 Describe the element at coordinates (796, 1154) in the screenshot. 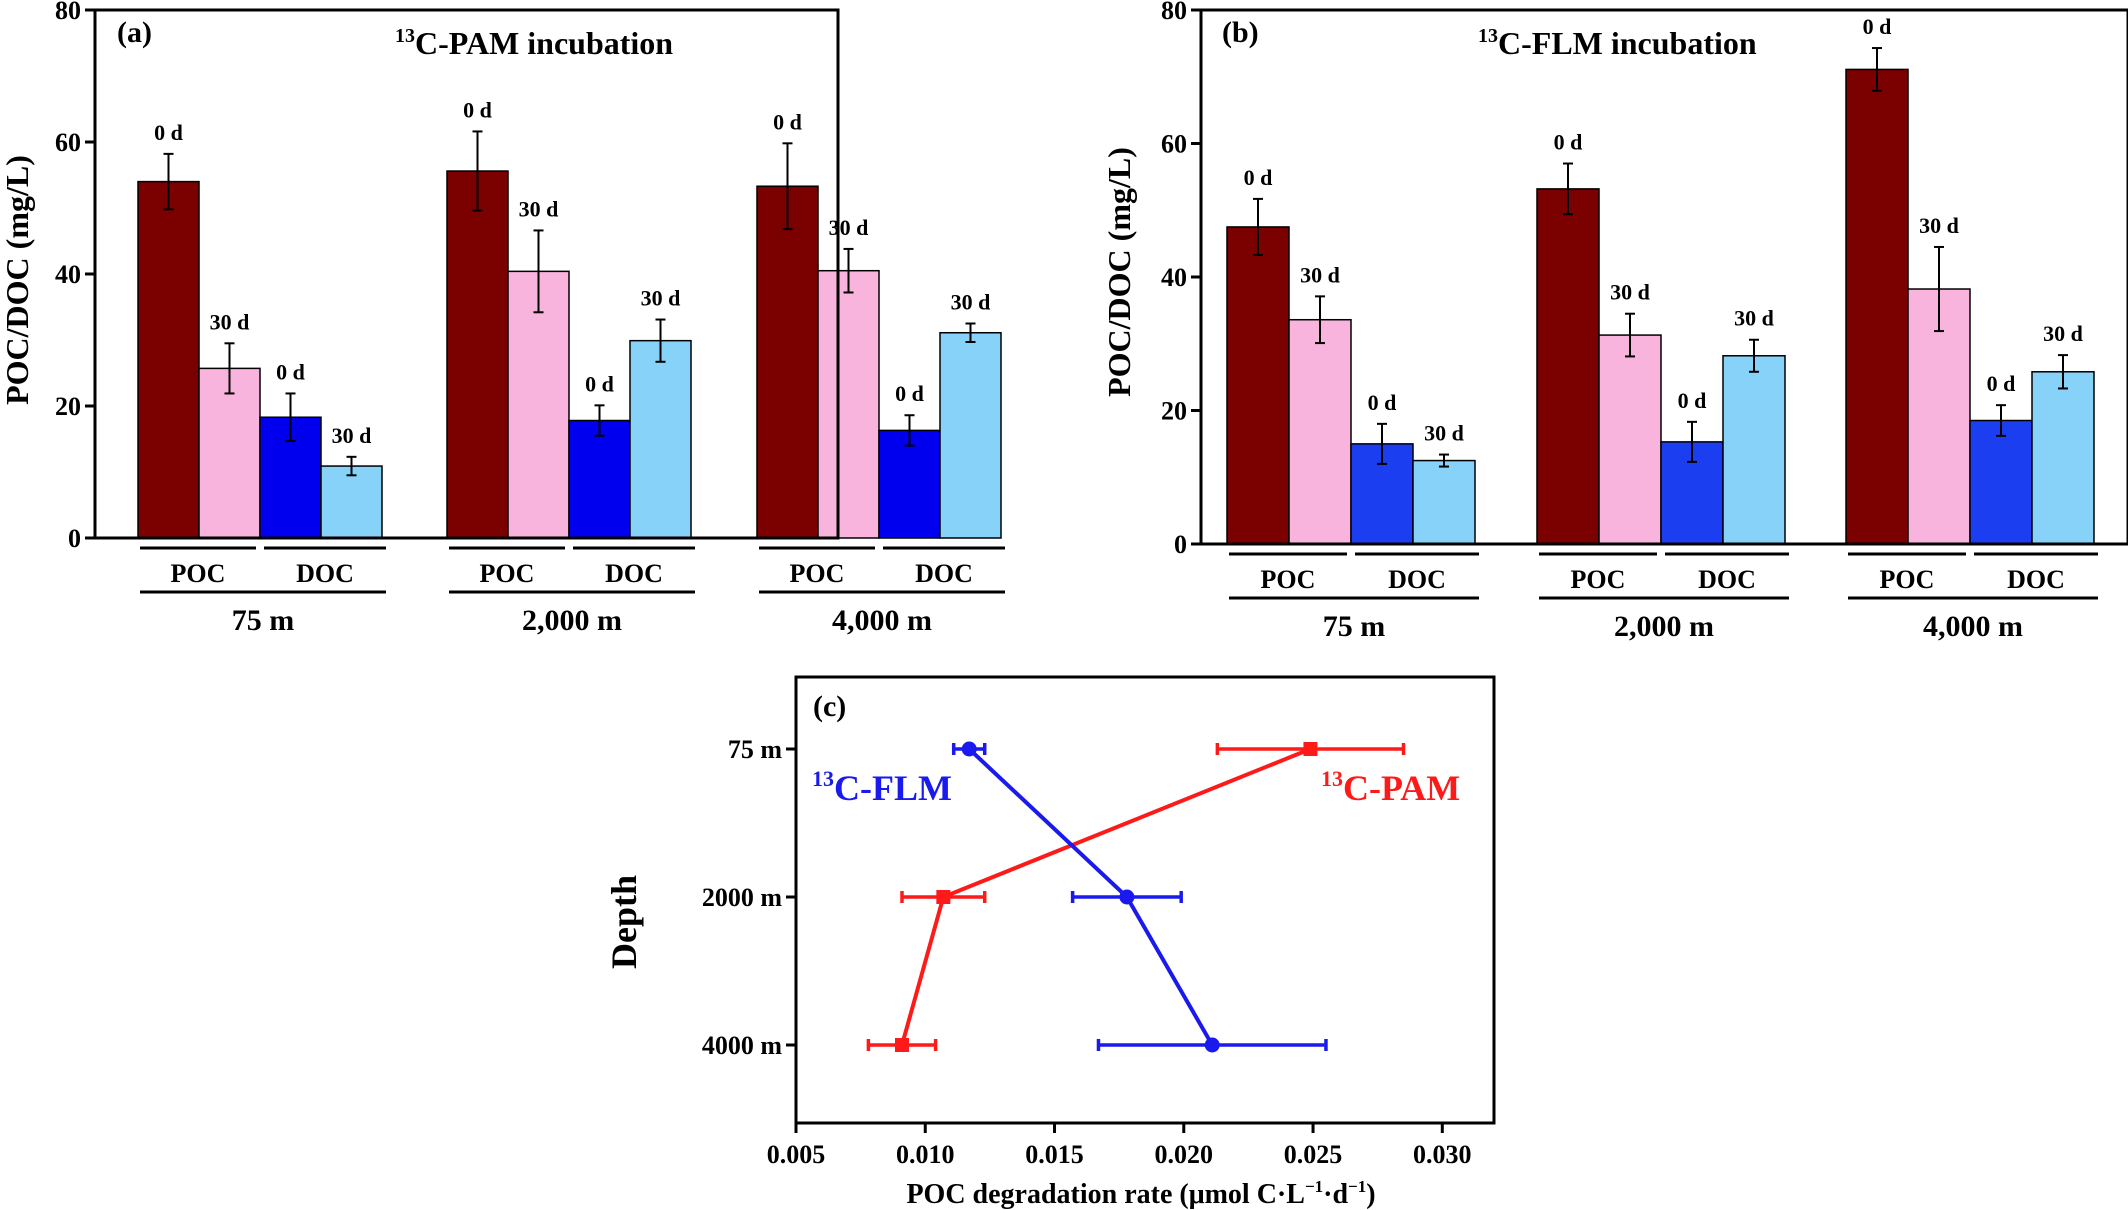

I see `c-xtick-label: 0.005` at that location.